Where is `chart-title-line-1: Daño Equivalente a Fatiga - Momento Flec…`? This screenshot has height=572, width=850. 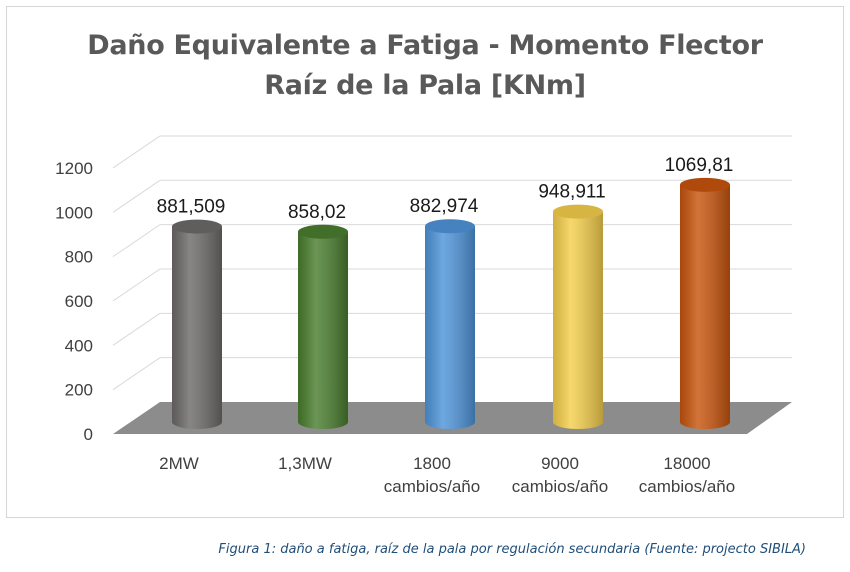
chart-title-line-1: Daño Equivalente a Fatiga - Momento Flec… is located at coordinates (425, 45).